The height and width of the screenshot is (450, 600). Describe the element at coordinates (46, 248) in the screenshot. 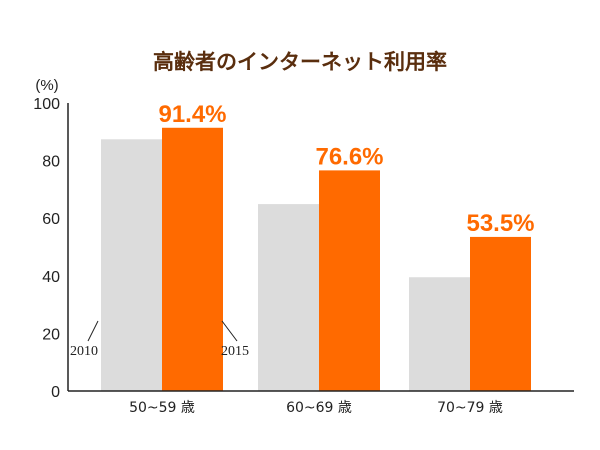

I see `y-axis-ticks: 0 20 40 60 80 100` at that location.